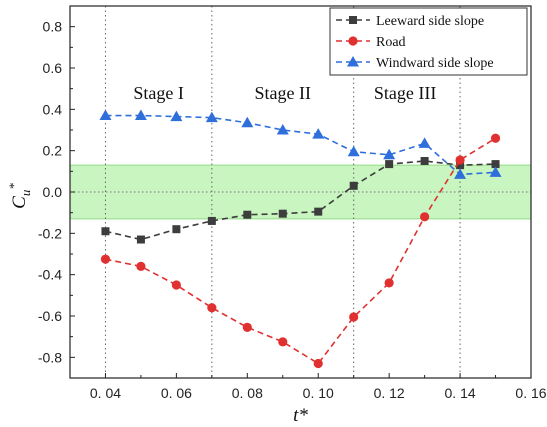 The height and width of the screenshot is (427, 547). What do you see at coordinates (530, 393) in the screenshot?
I see `x-tick-label: 0. 16` at bounding box center [530, 393].